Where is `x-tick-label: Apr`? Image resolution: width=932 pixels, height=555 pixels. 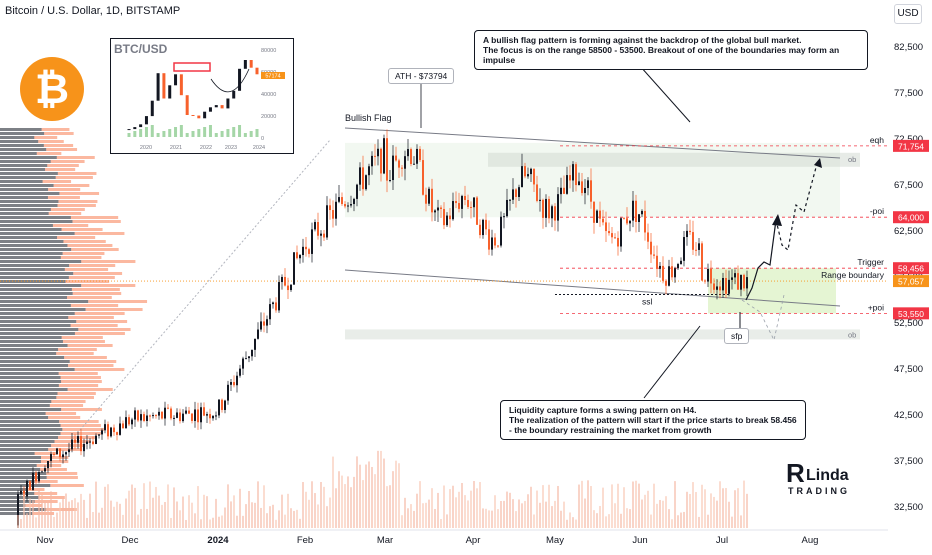
x-tick-label: Apr is located at coordinates (473, 540).